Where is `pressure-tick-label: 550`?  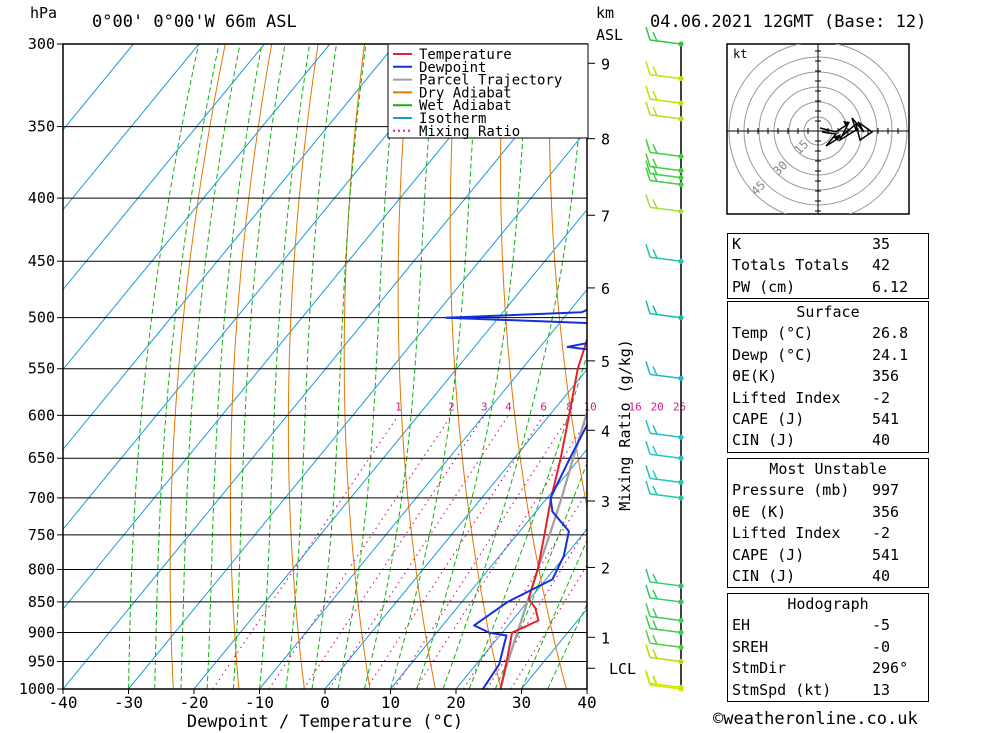 pressure-tick-label: 550 is located at coordinates (41, 369).